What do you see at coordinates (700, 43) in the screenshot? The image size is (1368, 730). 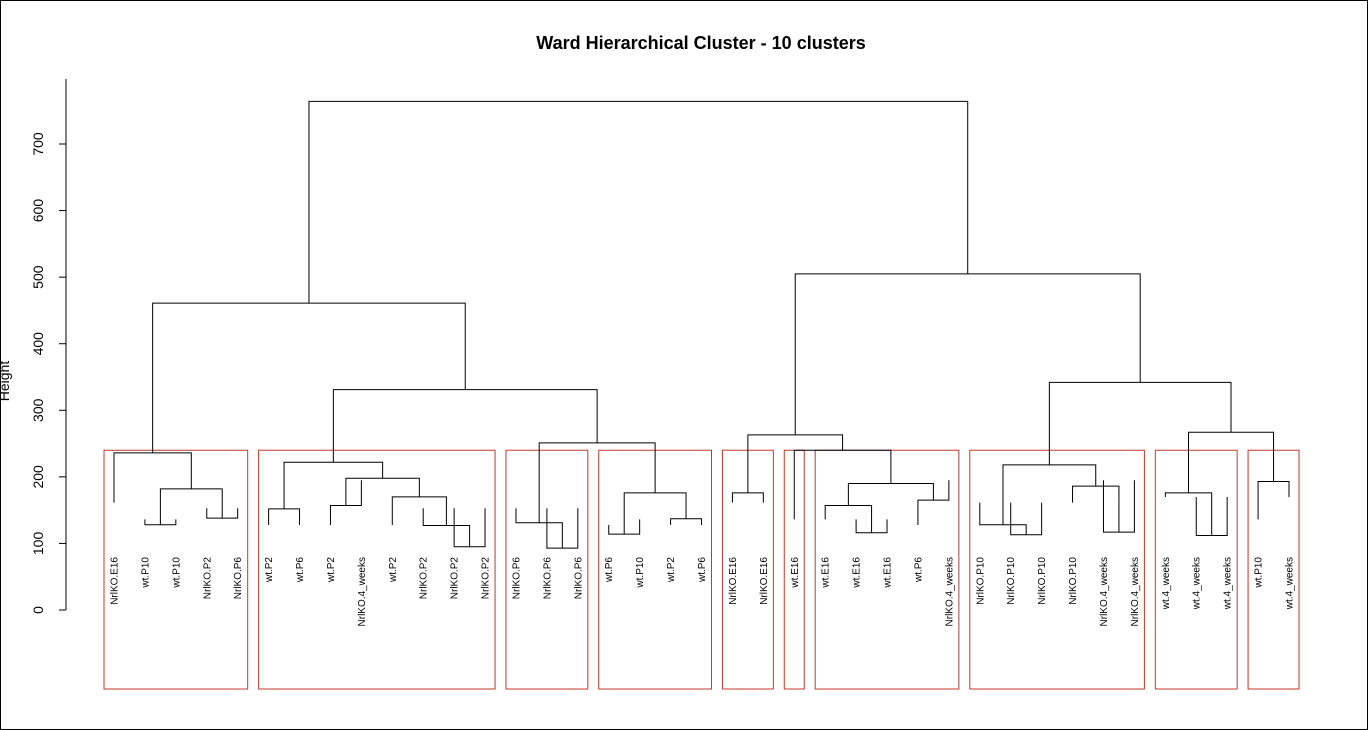 I see `chart-title: Ward Hierarchical Cluster - 10 clusters` at bounding box center [700, 43].